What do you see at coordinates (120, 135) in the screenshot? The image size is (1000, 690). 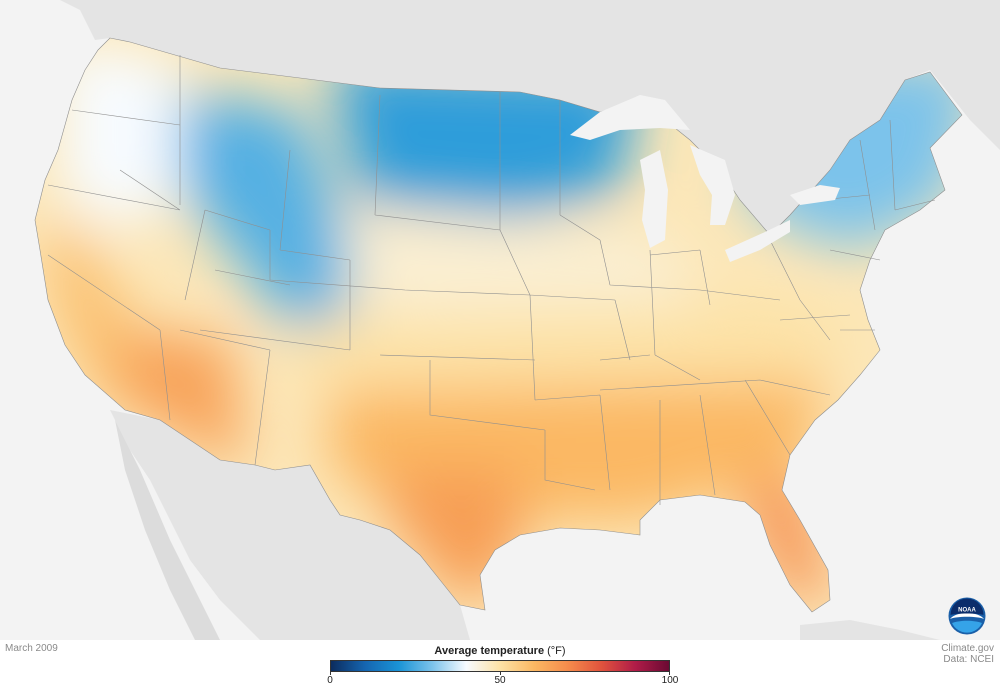 I see `pacific-nw-zone` at bounding box center [120, 135].